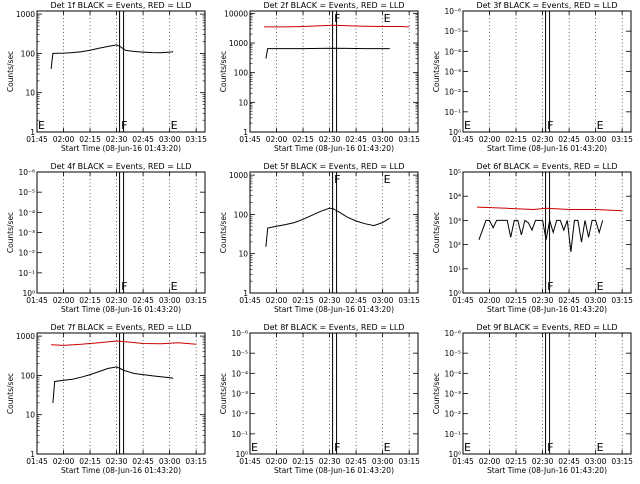 The height and width of the screenshot is (484, 640). What do you see at coordinates (454, 269) in the screenshot?
I see `y-tick-label: 10¹` at bounding box center [454, 269].